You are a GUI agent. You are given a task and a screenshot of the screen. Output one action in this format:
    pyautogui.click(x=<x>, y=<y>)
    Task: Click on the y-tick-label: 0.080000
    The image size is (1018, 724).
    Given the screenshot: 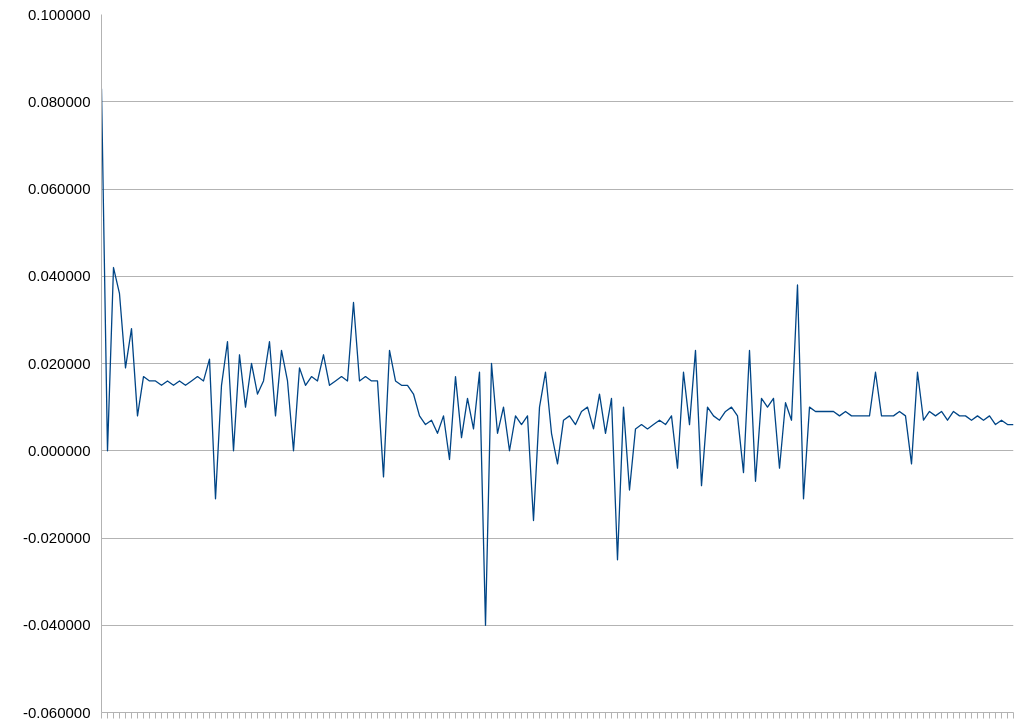 What is the action you would take?
    pyautogui.click(x=59, y=101)
    